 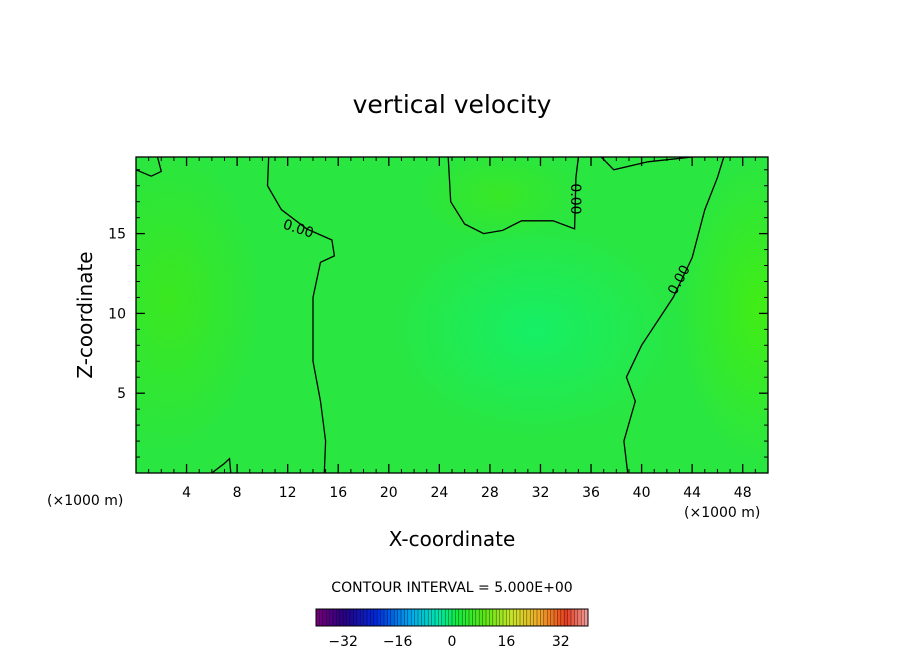 I want to click on y-tick-label: 10, so click(x=117, y=314).